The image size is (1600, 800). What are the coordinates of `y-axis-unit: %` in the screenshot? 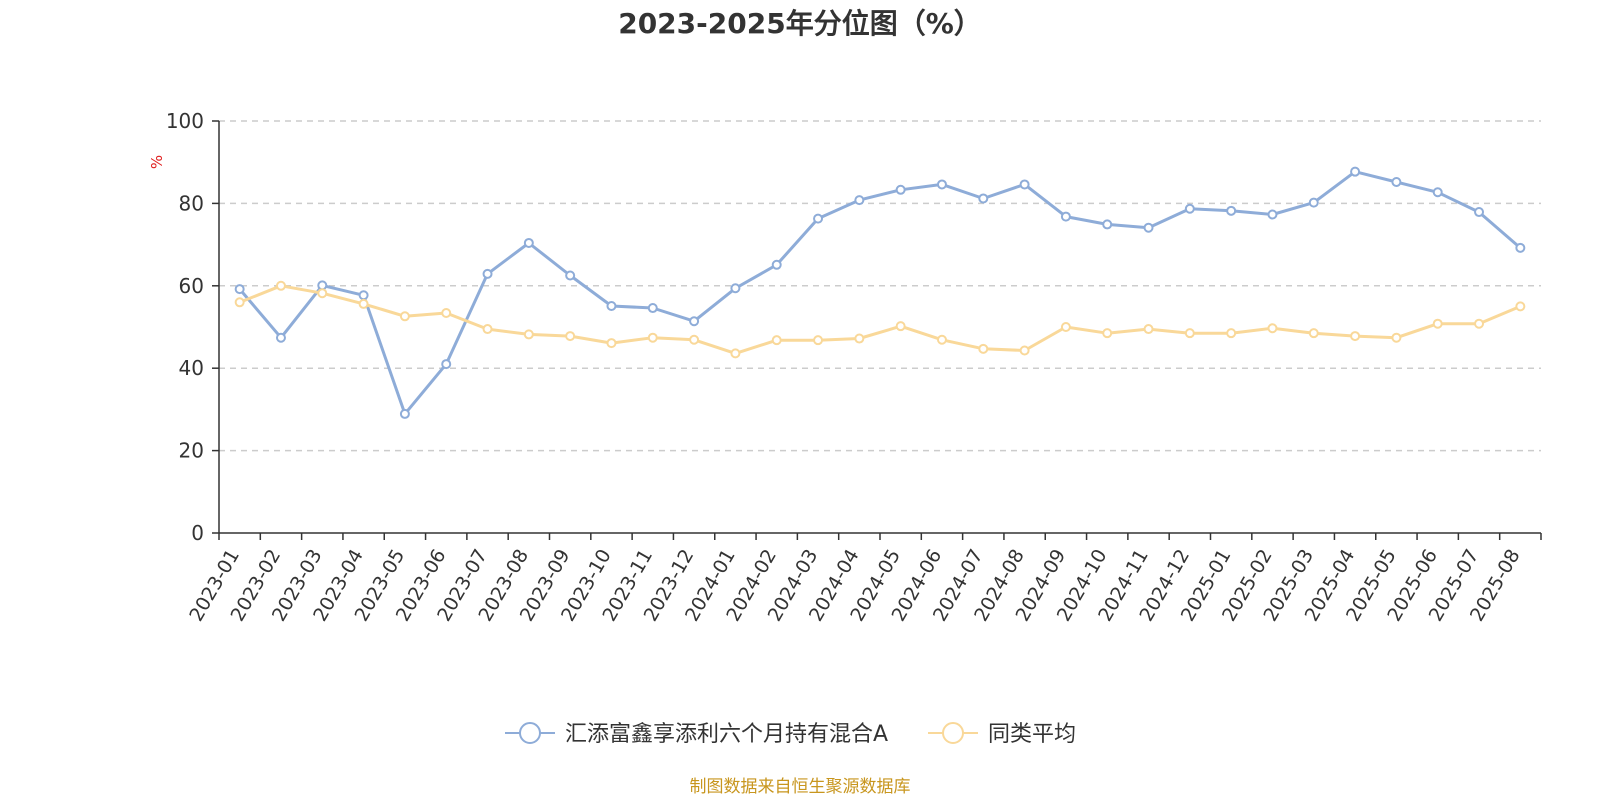 It's located at (157, 162).